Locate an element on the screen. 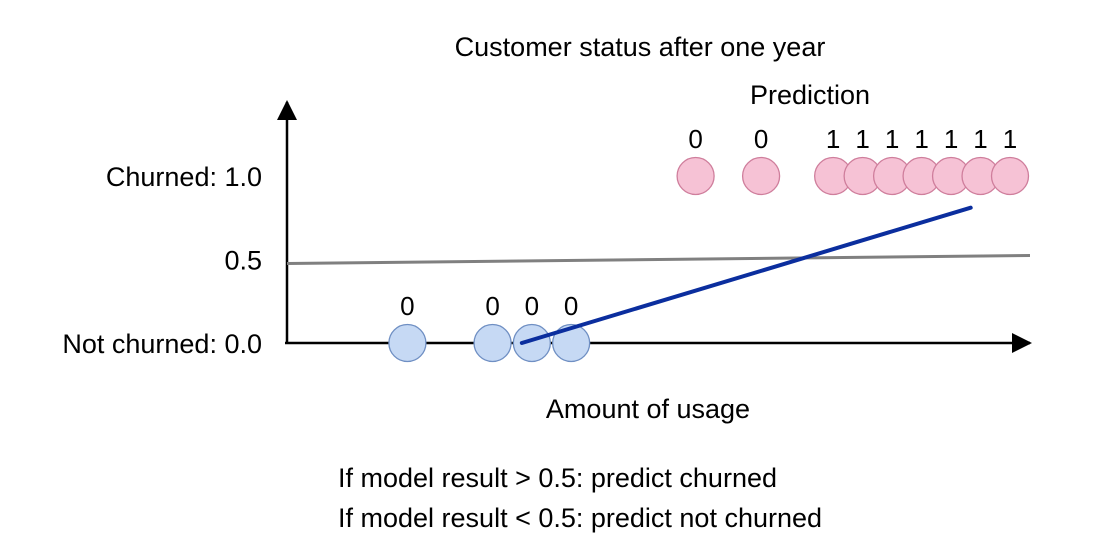 This screenshot has height=543, width=1096. model-line is located at coordinates (746, 275).